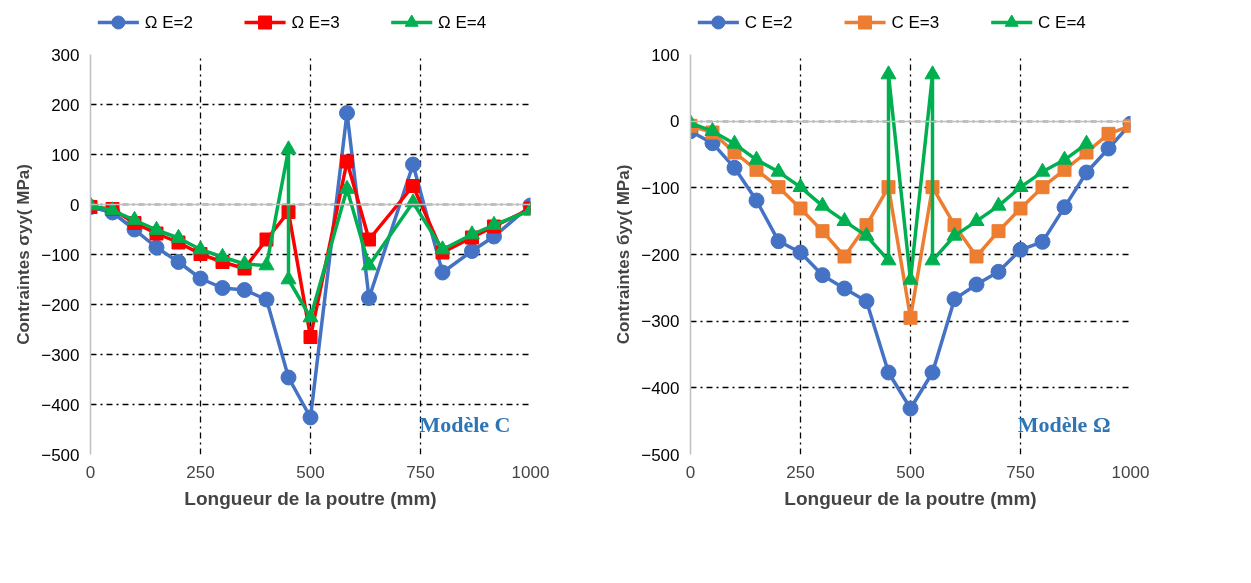 Image resolution: width=1251 pixels, height=583 pixels. Describe the element at coordinates (465, 424) in the screenshot. I see `annotation: Modèle C` at that location.